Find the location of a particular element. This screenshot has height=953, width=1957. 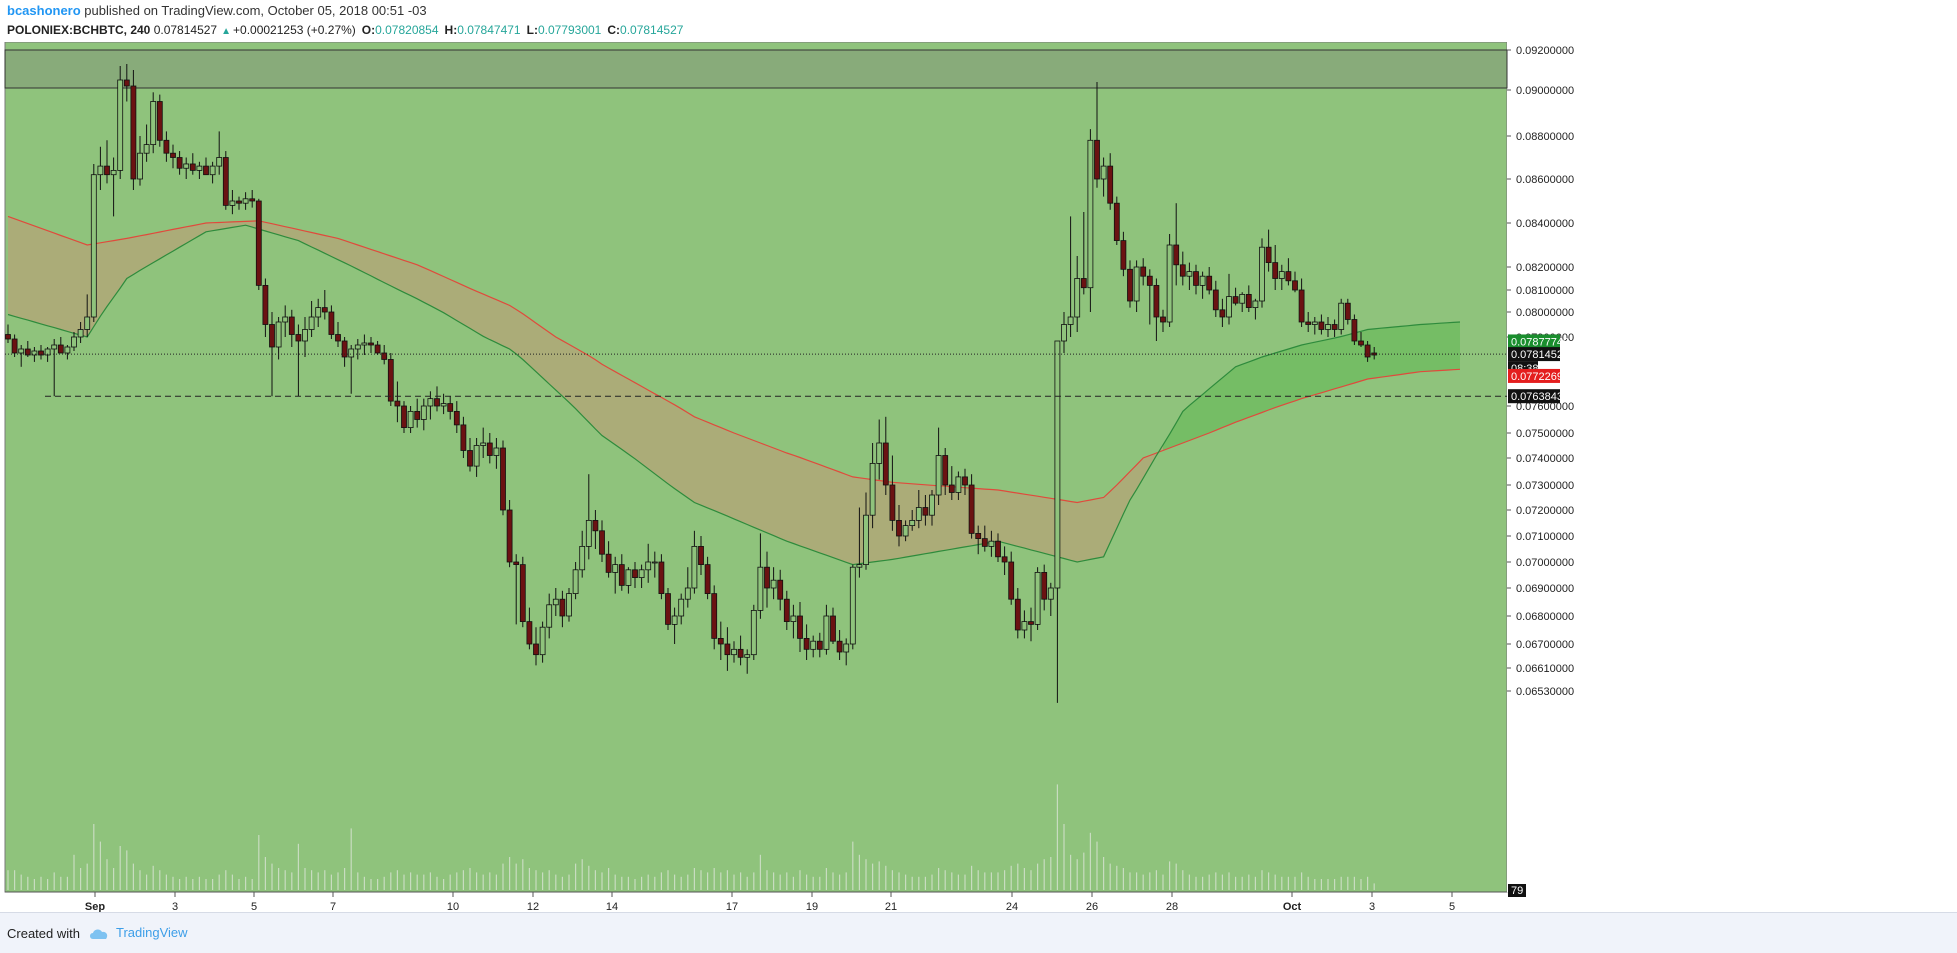

tradingview-logo: TradingView is located at coordinates (138, 932).